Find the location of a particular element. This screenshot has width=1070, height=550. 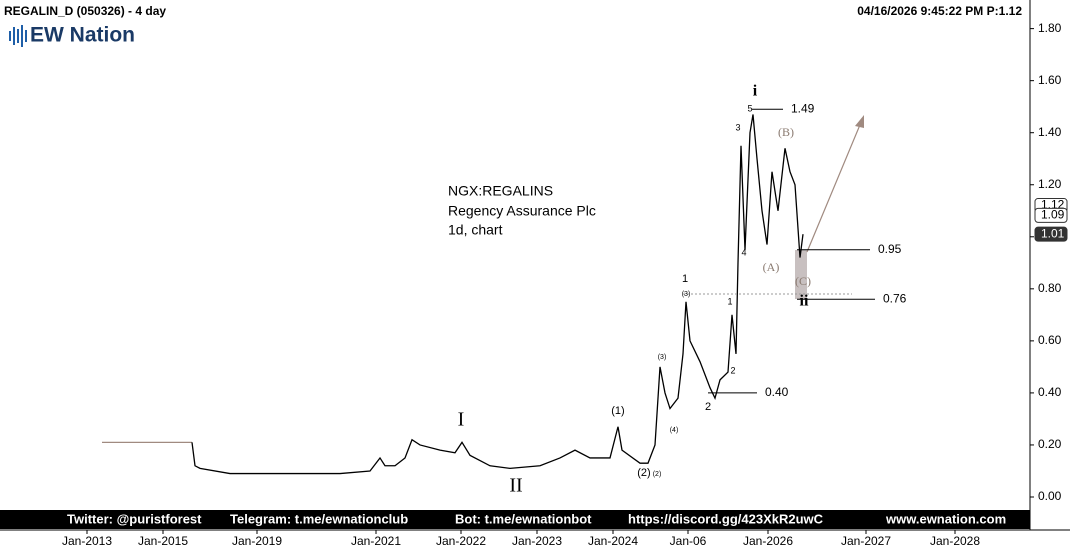

x-tick-label: Jan-06 is located at coordinates (688, 541).